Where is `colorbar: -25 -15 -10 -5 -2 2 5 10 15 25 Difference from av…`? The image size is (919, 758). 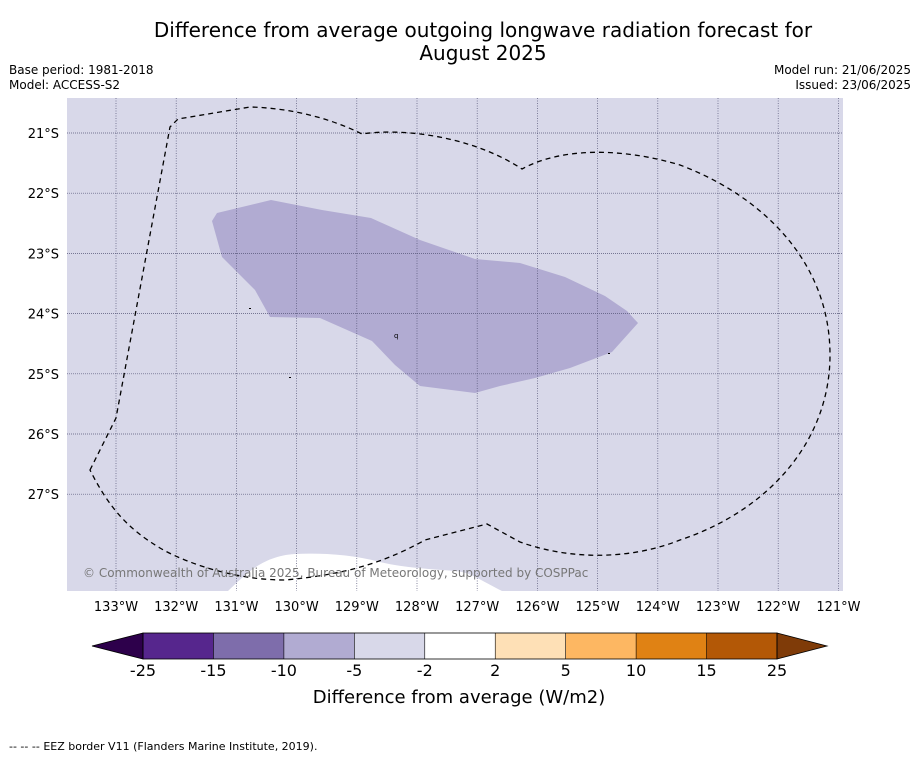 colorbar: -25 -15 -10 -5 -2 2 5 10 15 25 Difference from av… is located at coordinates (460, 670).